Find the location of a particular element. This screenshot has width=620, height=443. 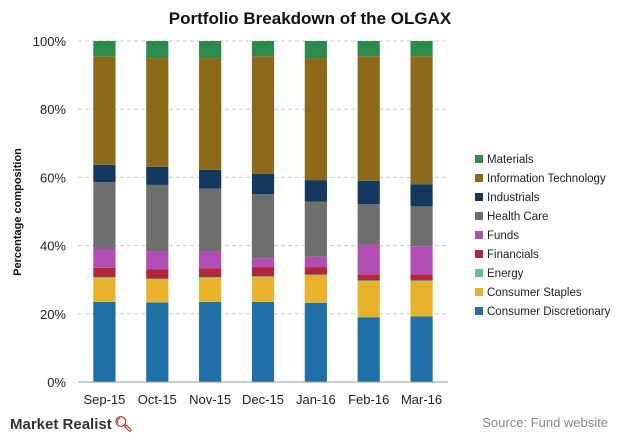

legend-swatch-consumer-discretionary is located at coordinates (479, 311).